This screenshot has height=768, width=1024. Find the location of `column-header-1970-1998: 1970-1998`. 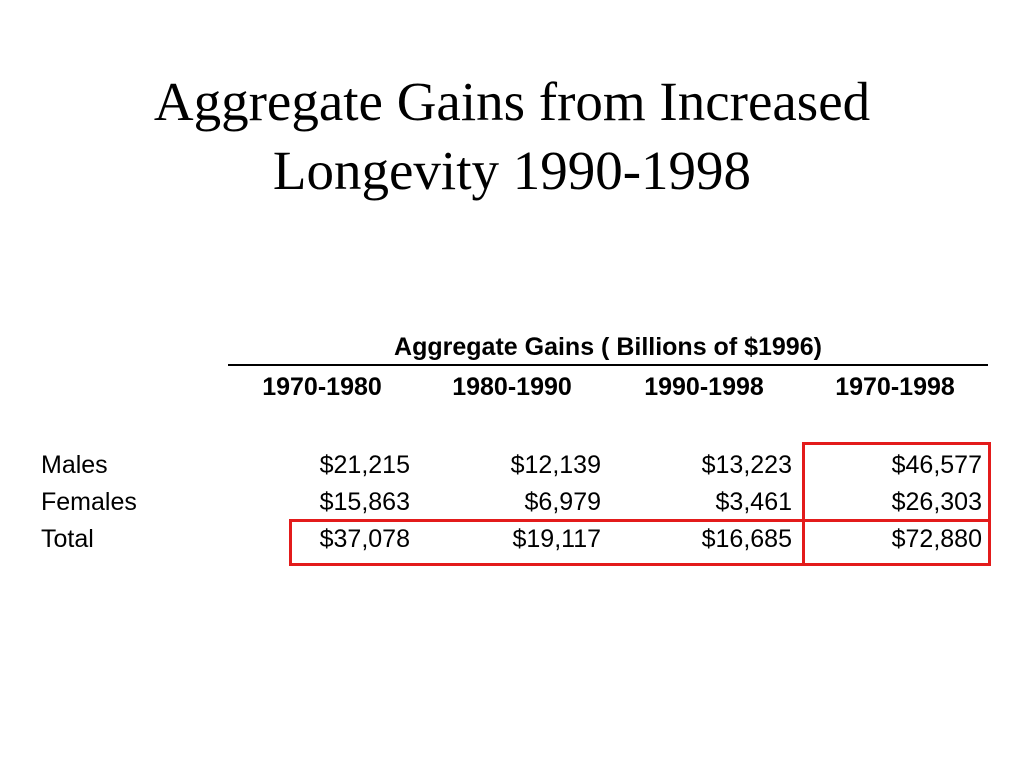

column-header-1970-1998: 1970-1998 is located at coordinates (895, 387).